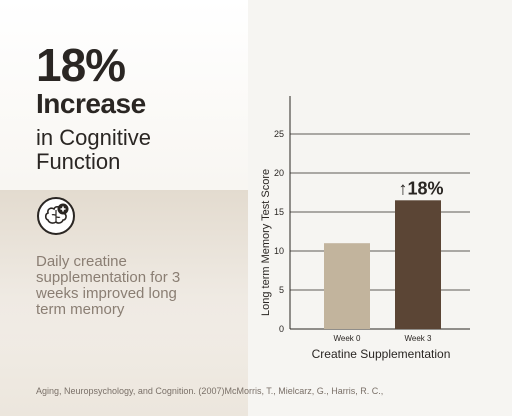  What do you see at coordinates (81, 65) in the screenshot?
I see `headline-percent: 18%` at bounding box center [81, 65].